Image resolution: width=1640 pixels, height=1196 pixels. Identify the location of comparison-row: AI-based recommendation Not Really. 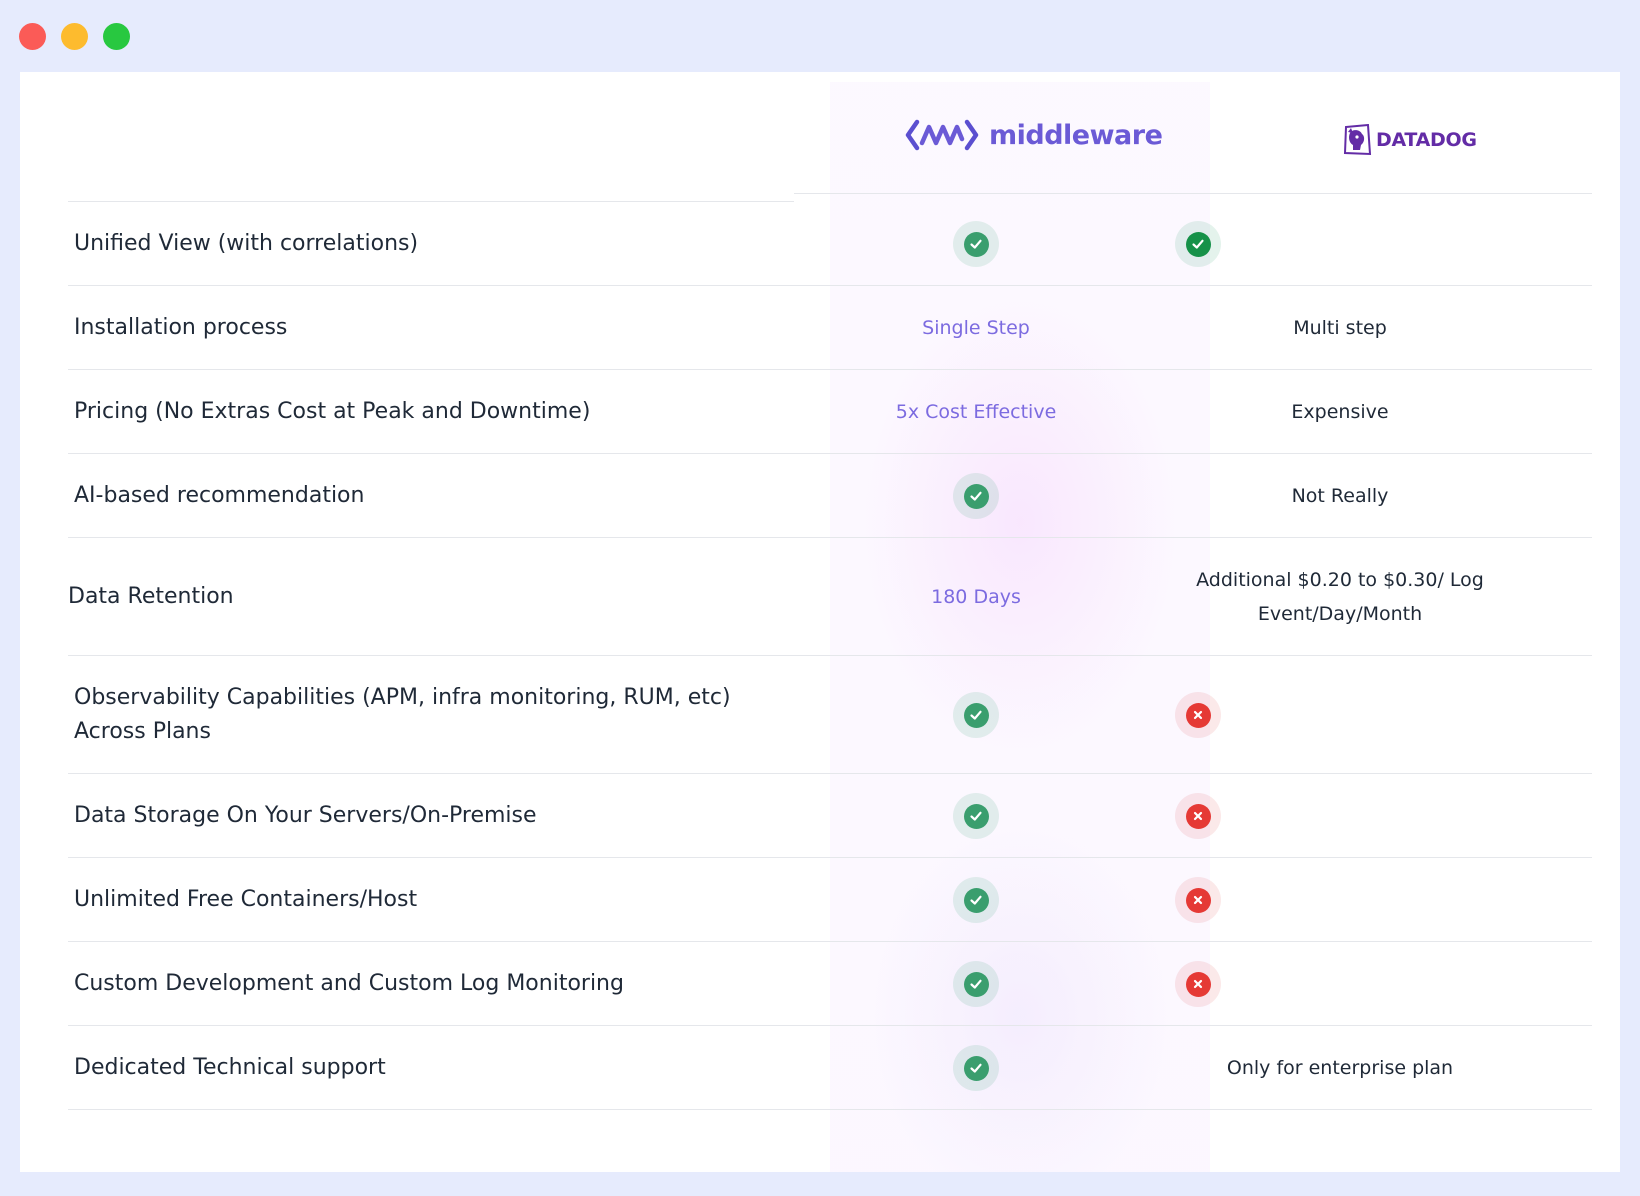
(820, 496).